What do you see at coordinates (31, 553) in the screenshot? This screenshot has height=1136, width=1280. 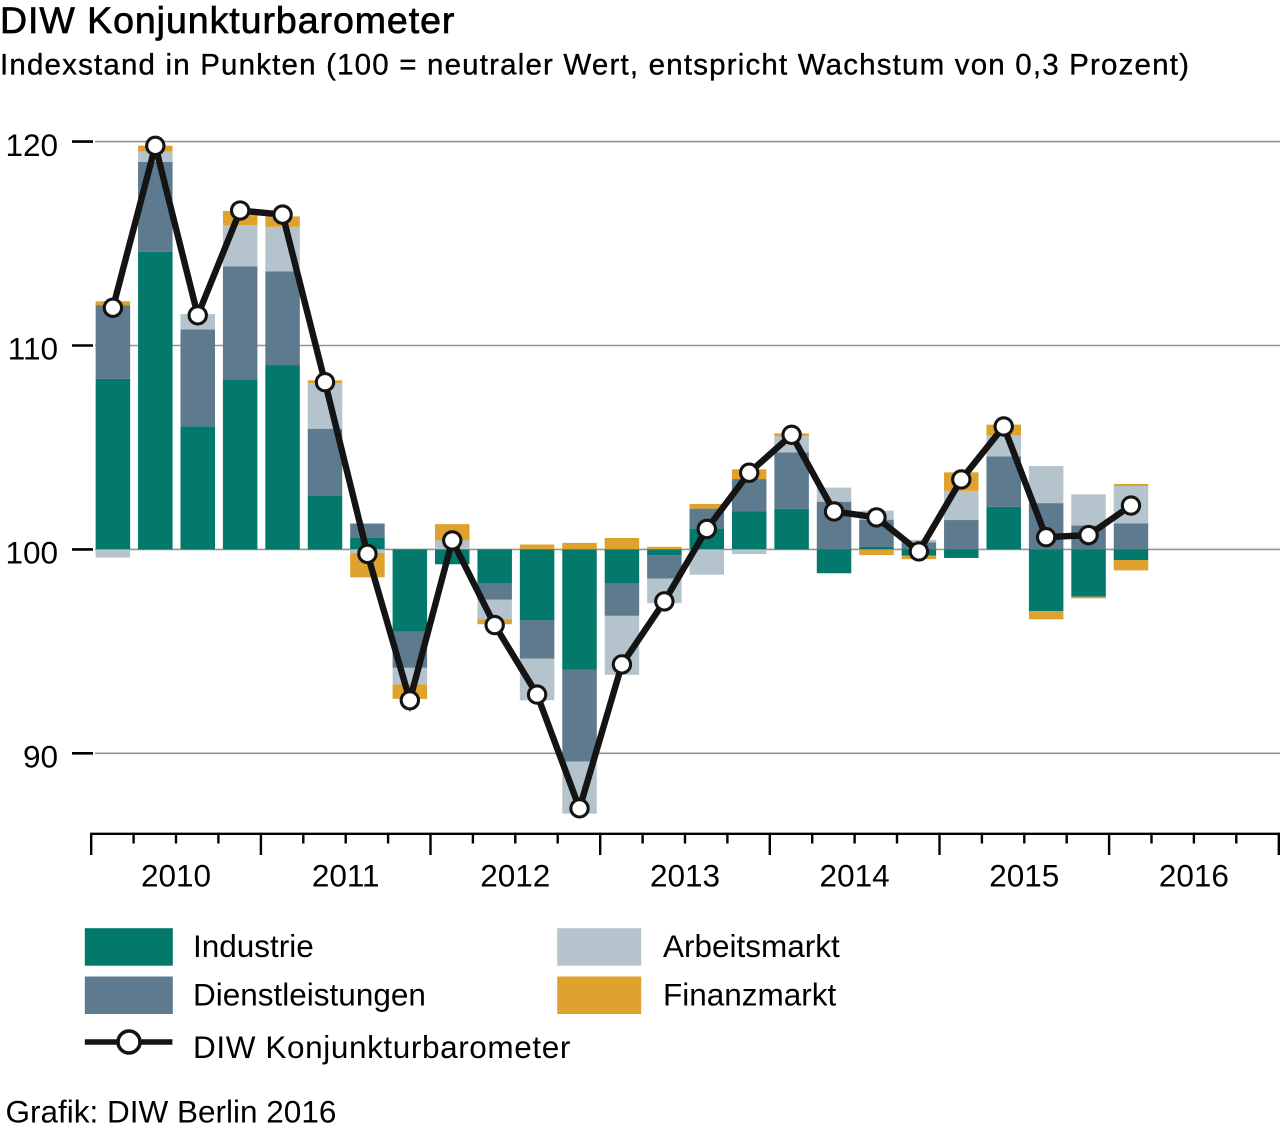 I see `svg-text: 100` at bounding box center [31, 553].